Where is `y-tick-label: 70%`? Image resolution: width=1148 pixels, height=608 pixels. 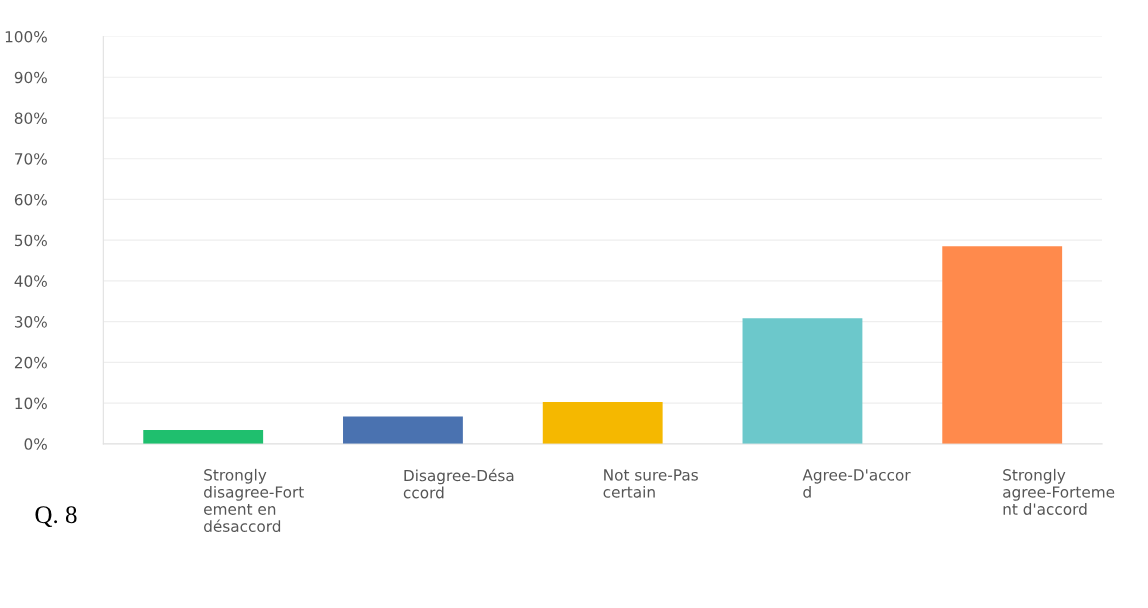 y-tick-label: 70% is located at coordinates (31, 159).